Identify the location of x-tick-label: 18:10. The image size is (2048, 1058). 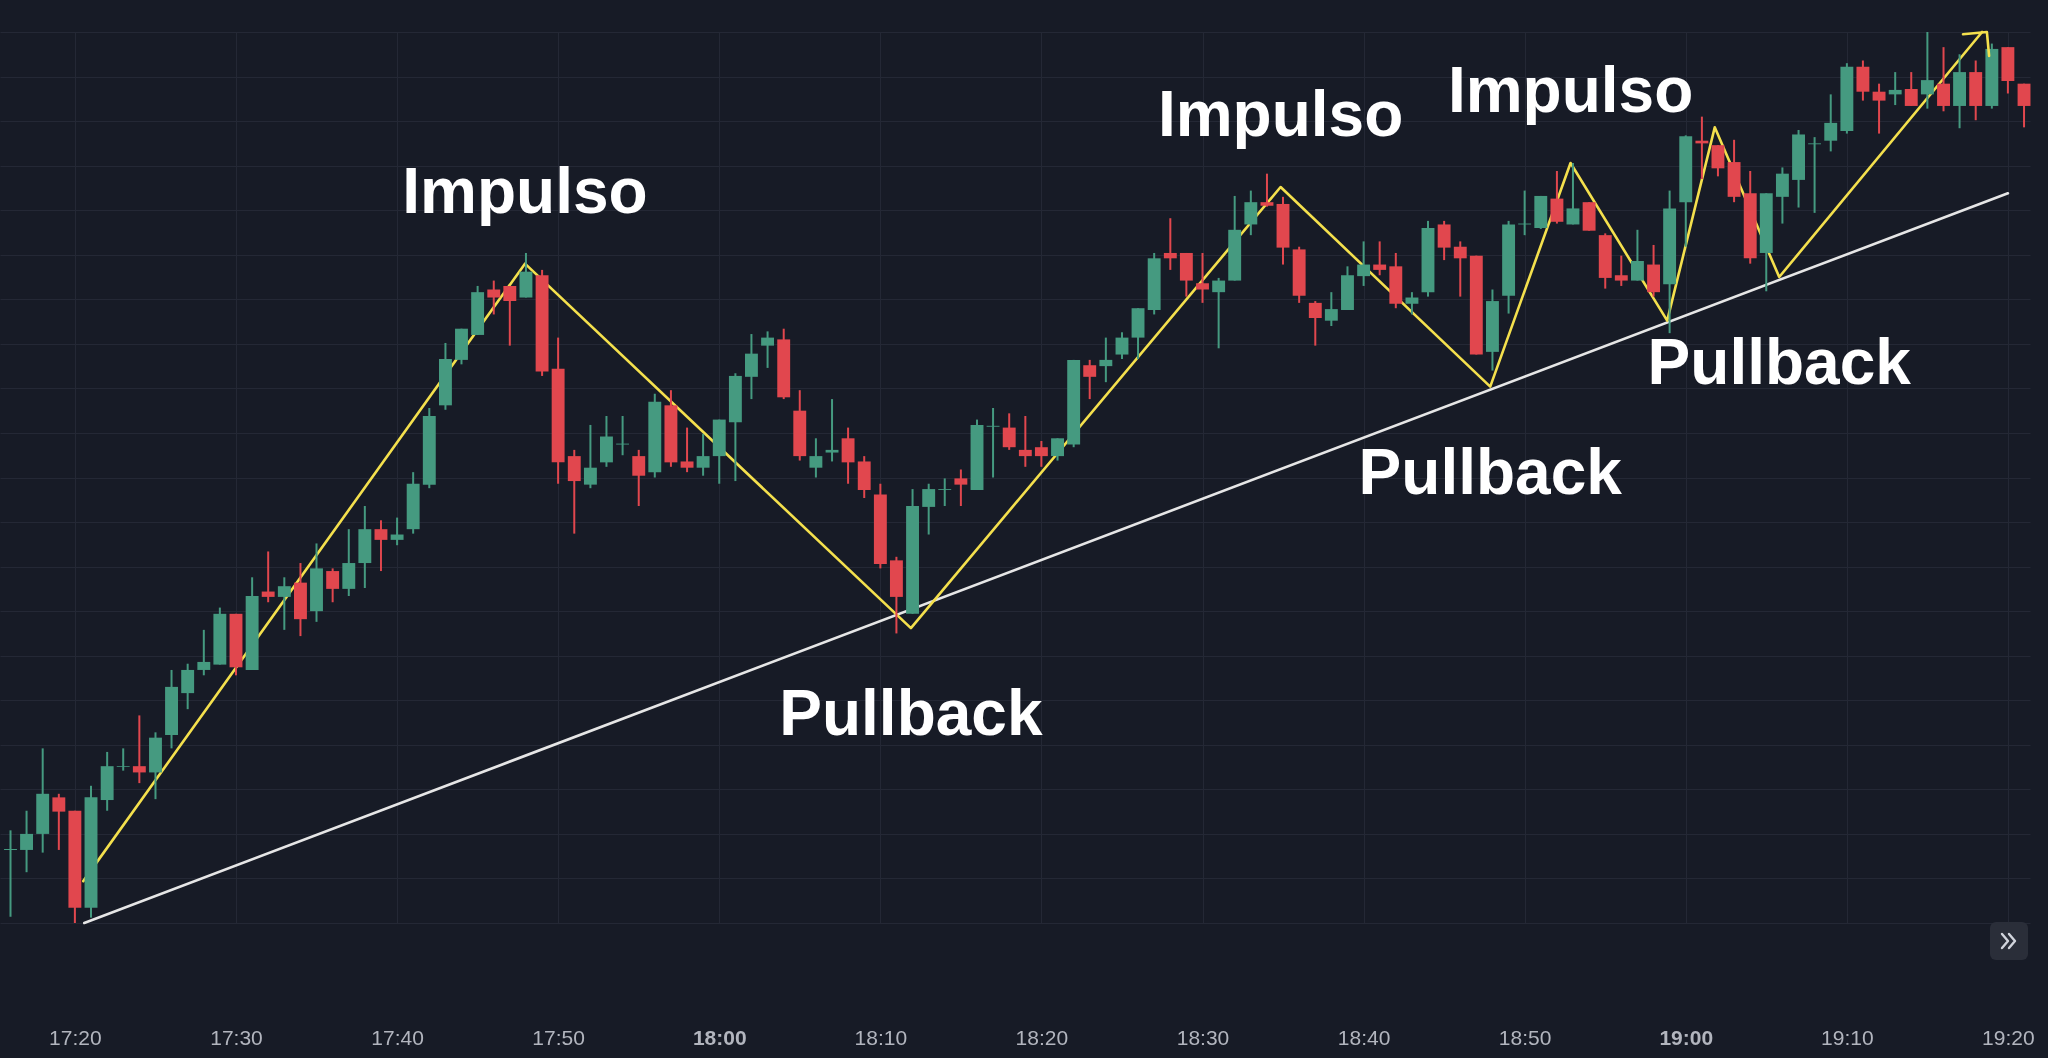
(881, 1037).